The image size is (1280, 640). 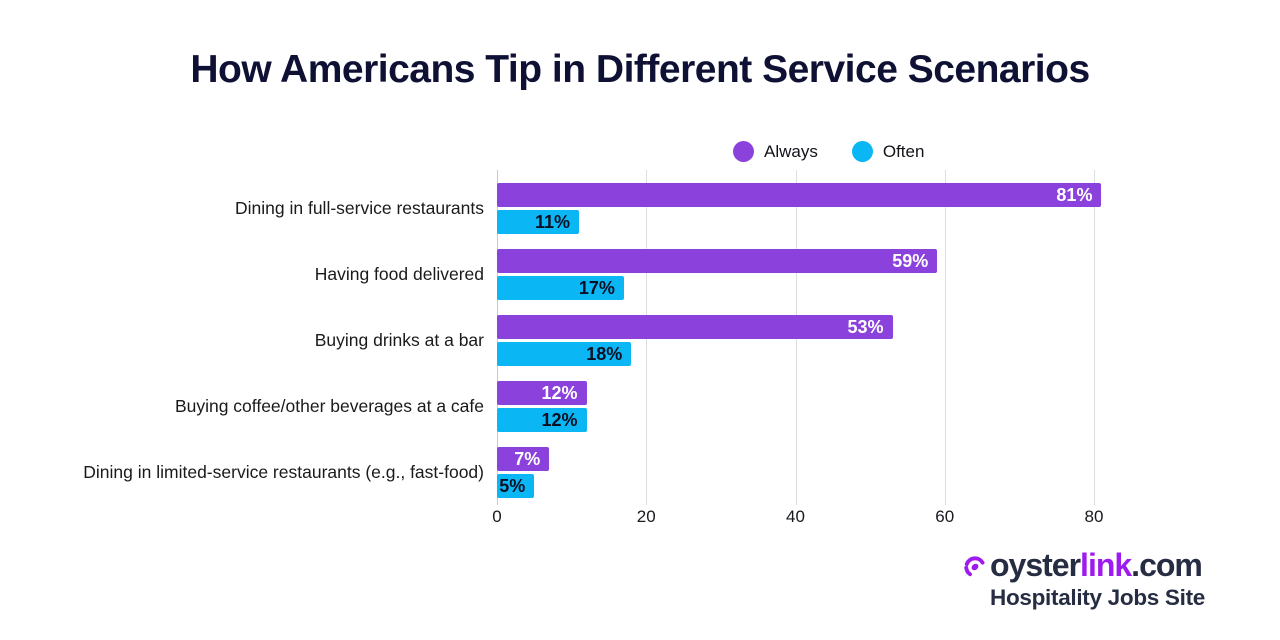 I want to click on logo-tagline: Hospitality Jobs Site, so click(x=1097, y=597).